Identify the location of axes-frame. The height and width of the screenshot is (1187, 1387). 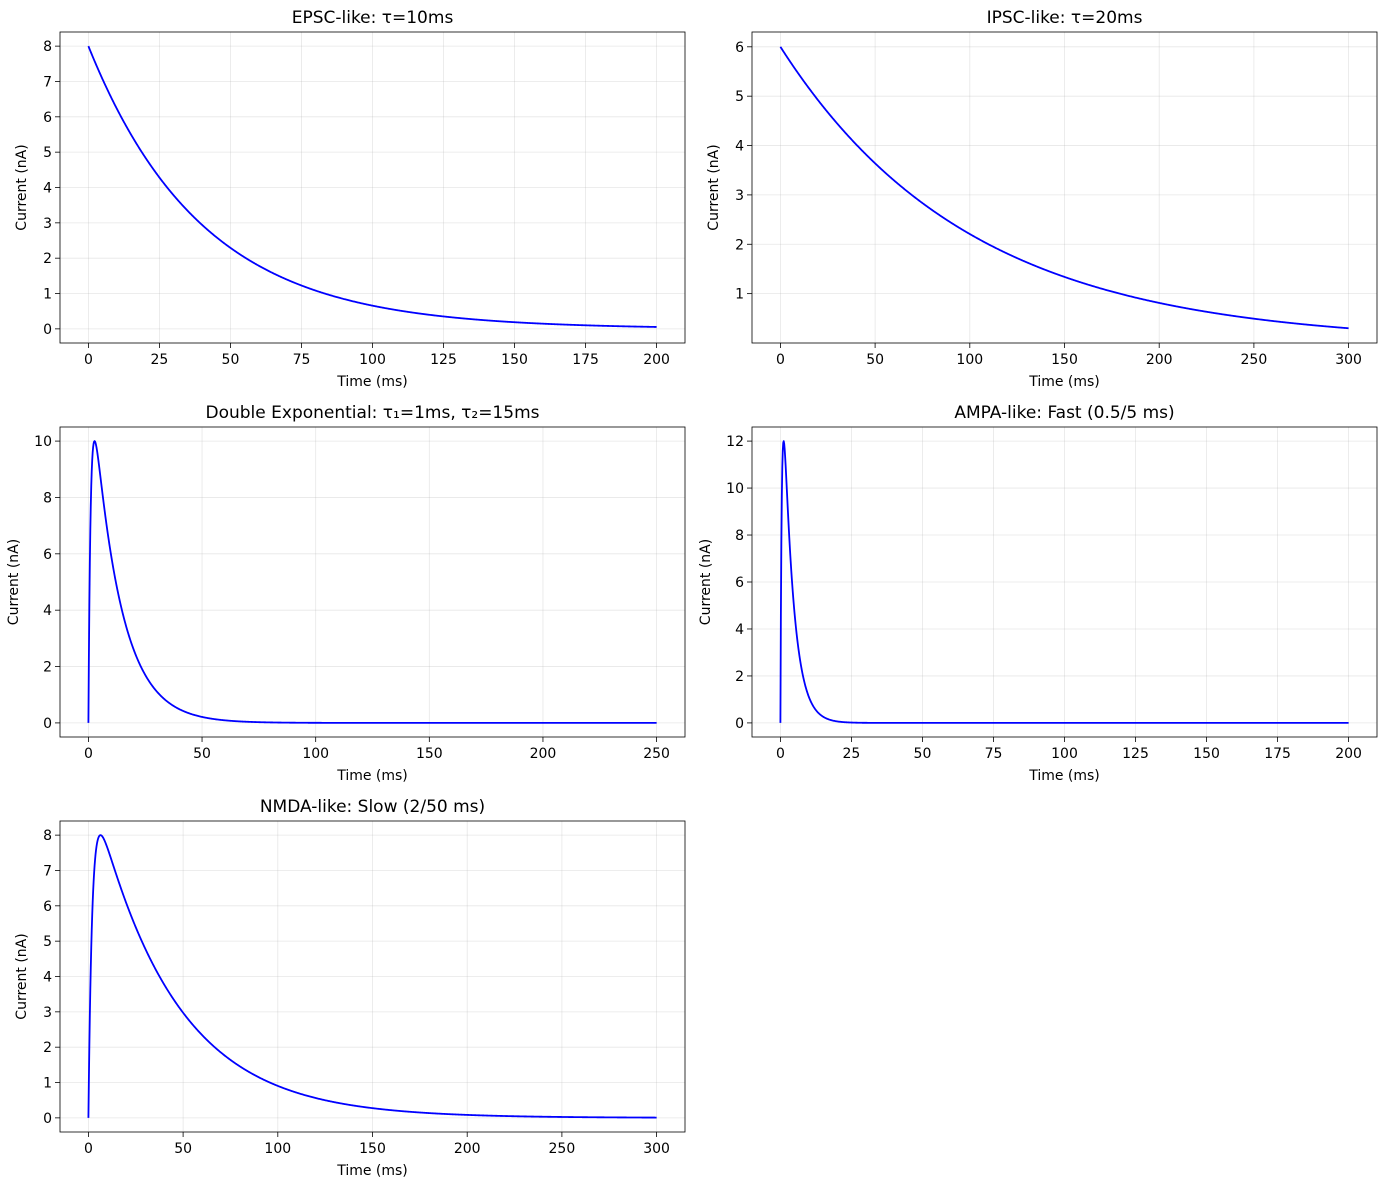
(372, 582).